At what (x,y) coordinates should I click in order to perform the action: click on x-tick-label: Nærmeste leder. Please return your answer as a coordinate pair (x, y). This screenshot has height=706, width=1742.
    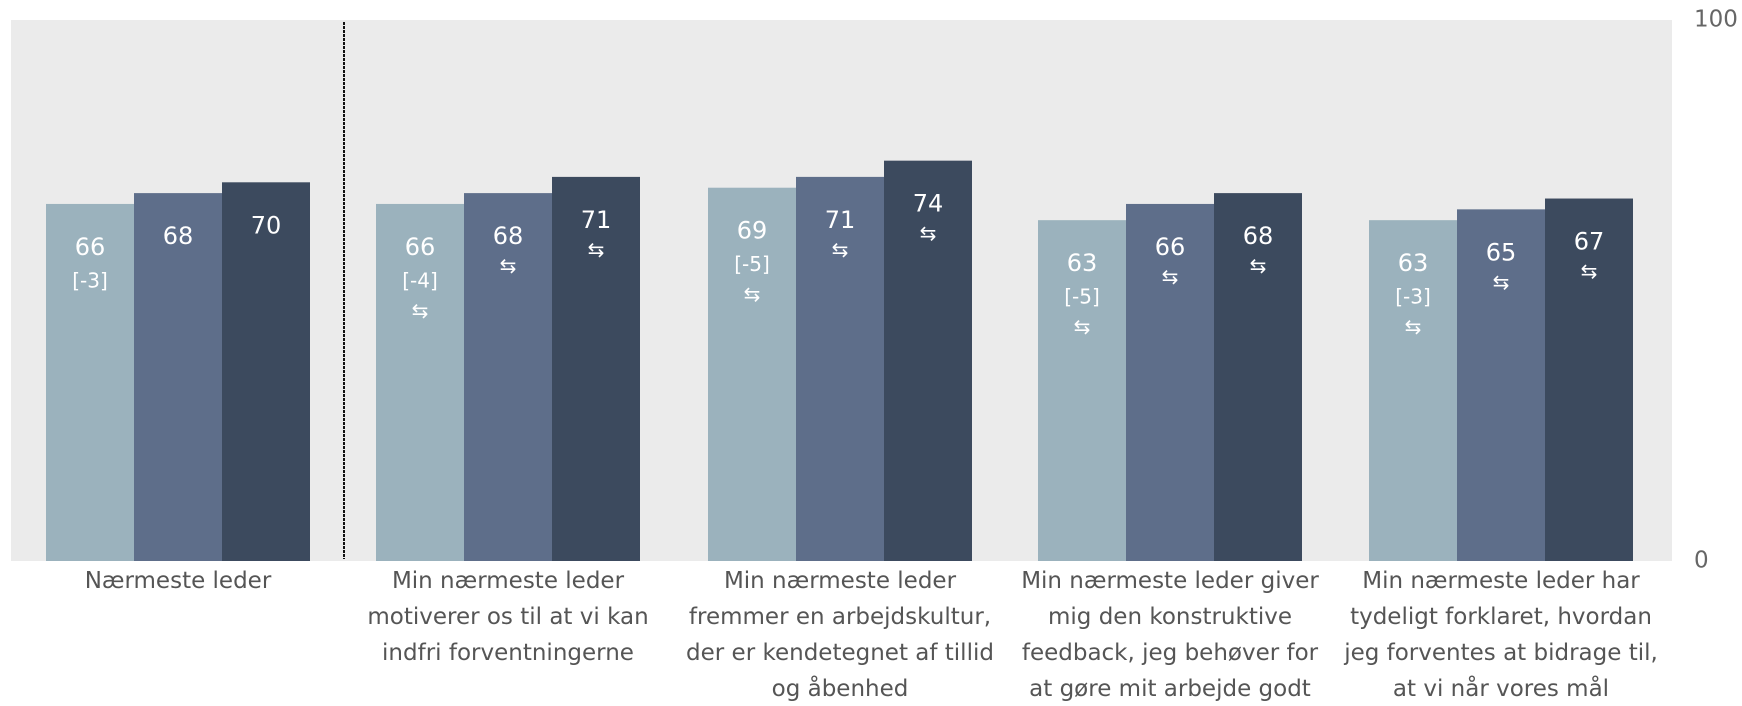
    Looking at the image, I should click on (178, 581).